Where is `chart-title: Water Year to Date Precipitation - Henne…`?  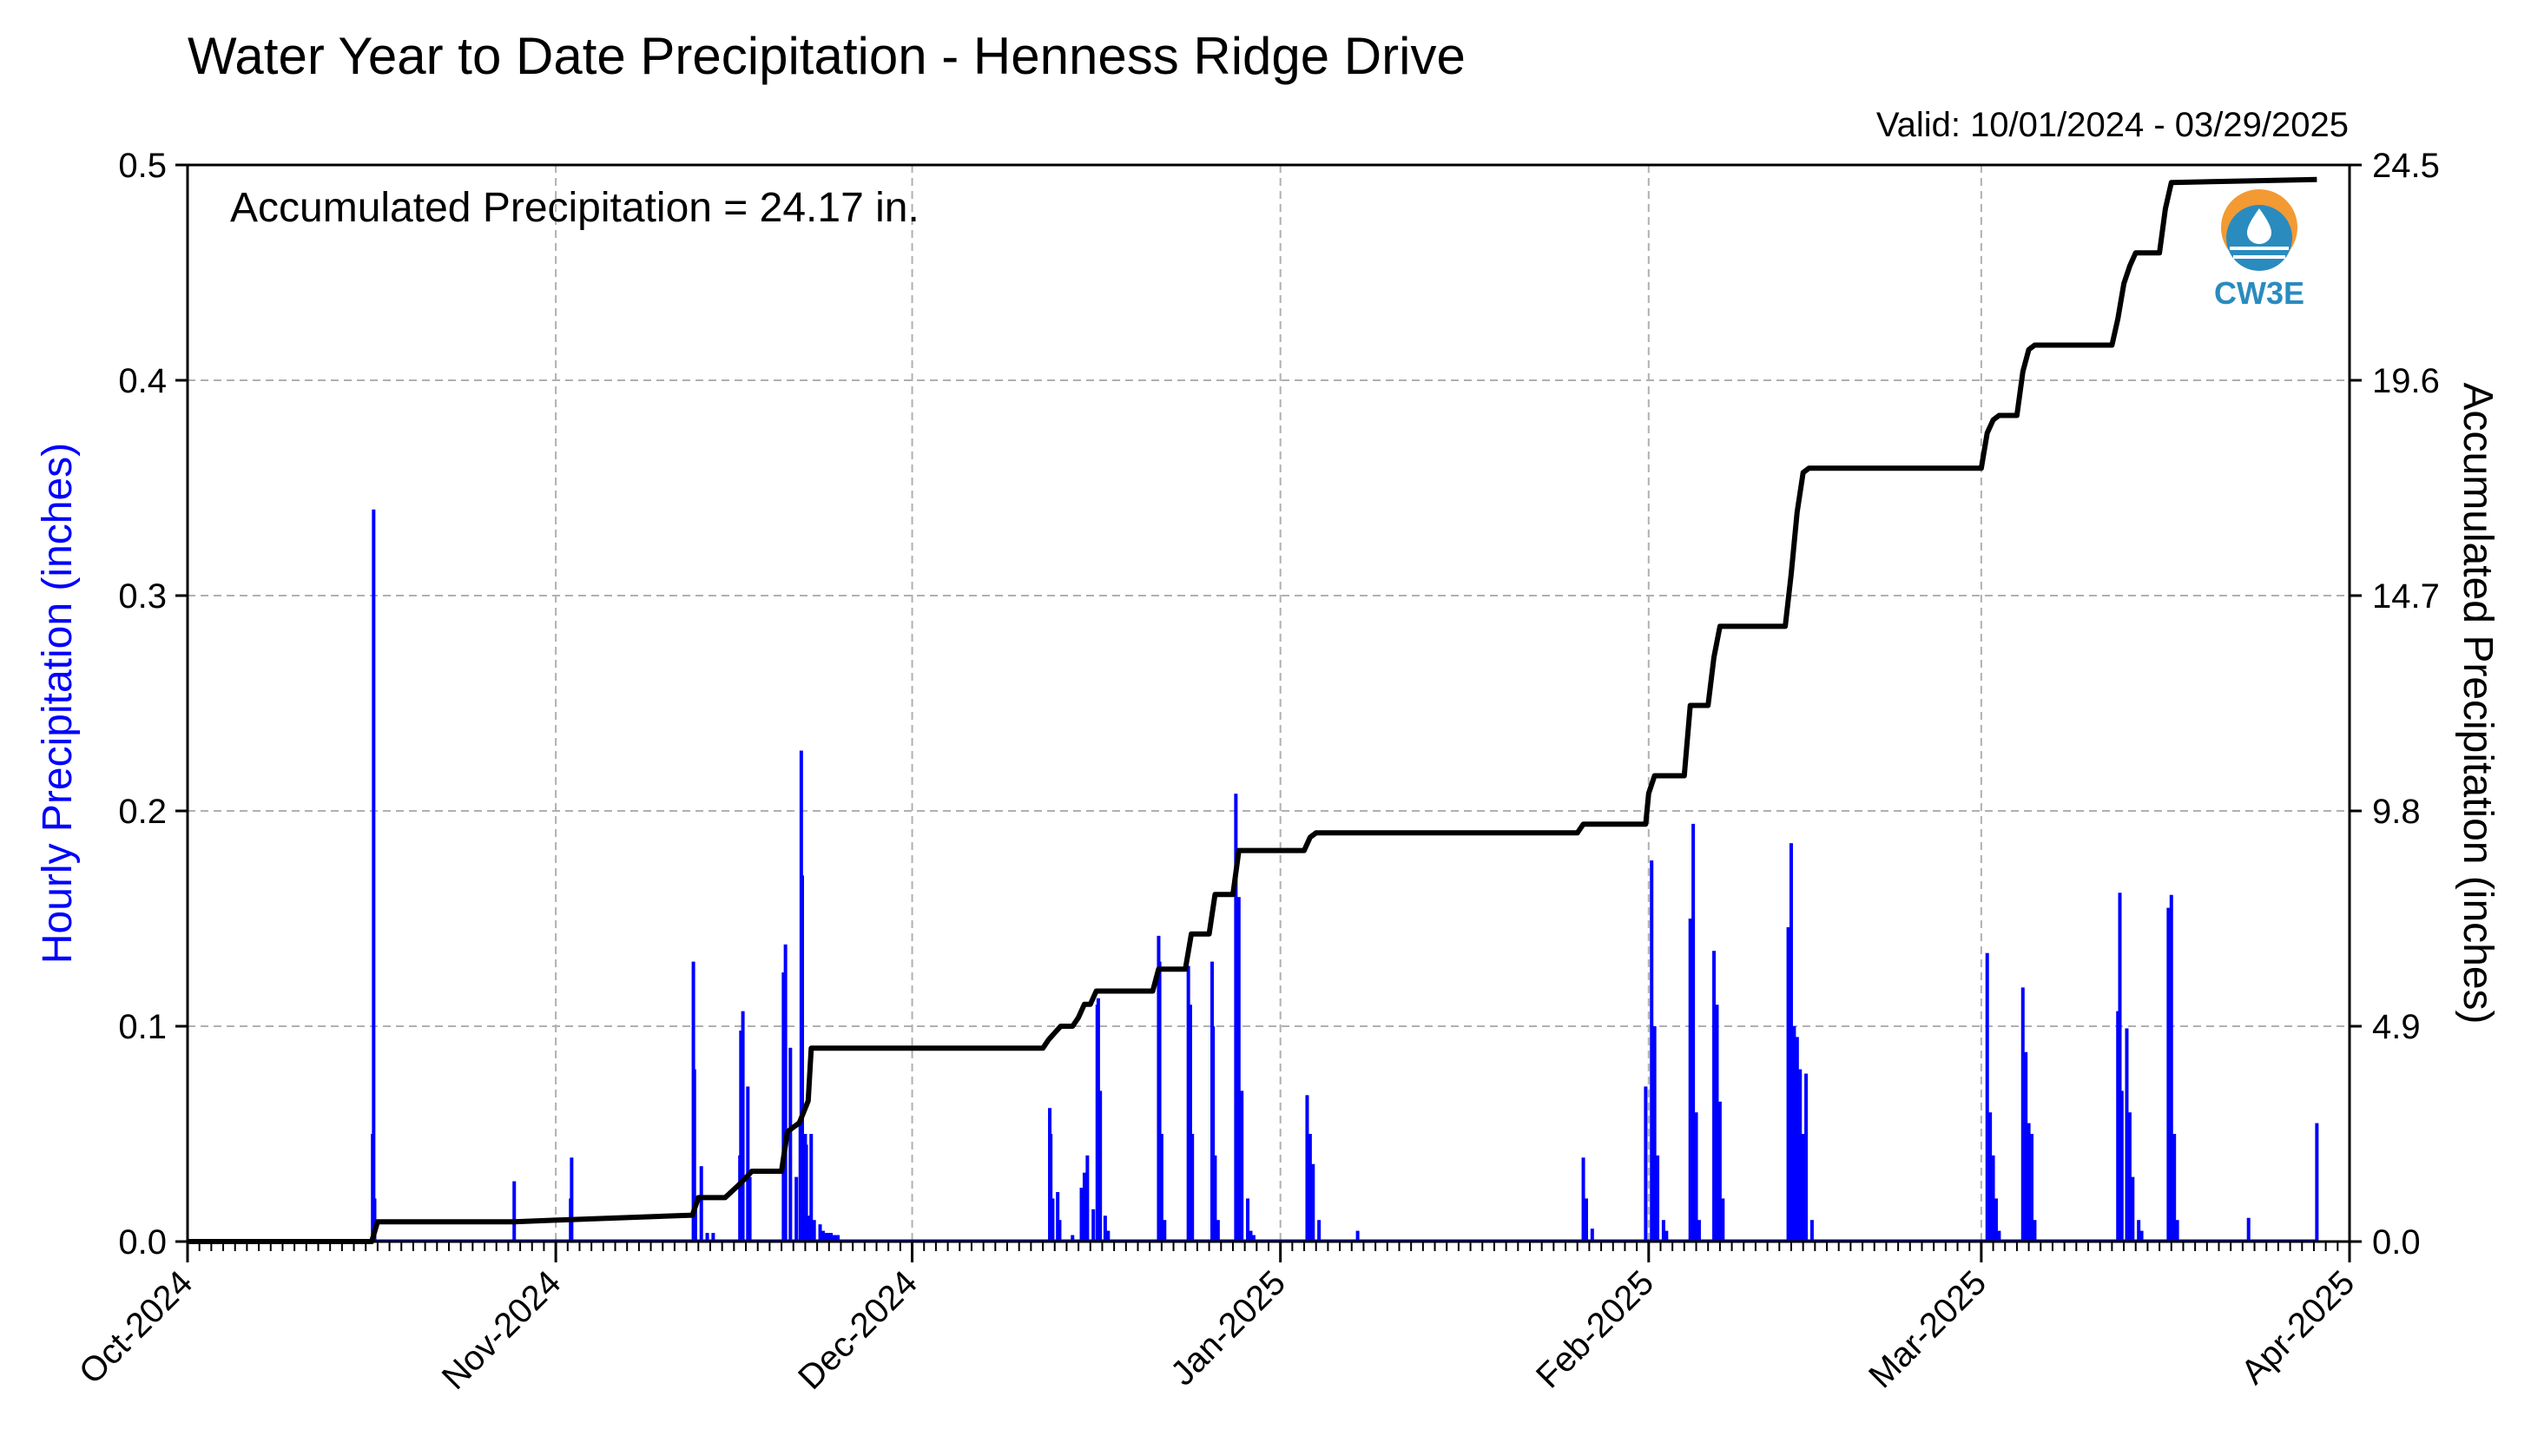 chart-title: Water Year to Date Precipitation - Henne… is located at coordinates (827, 56).